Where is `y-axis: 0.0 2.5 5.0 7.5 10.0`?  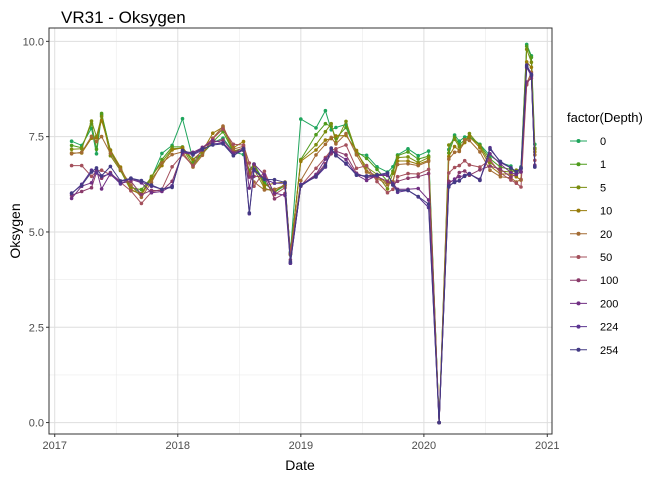 y-axis: 0.0 2.5 5.0 7.5 10.0 is located at coordinates (36, 233).